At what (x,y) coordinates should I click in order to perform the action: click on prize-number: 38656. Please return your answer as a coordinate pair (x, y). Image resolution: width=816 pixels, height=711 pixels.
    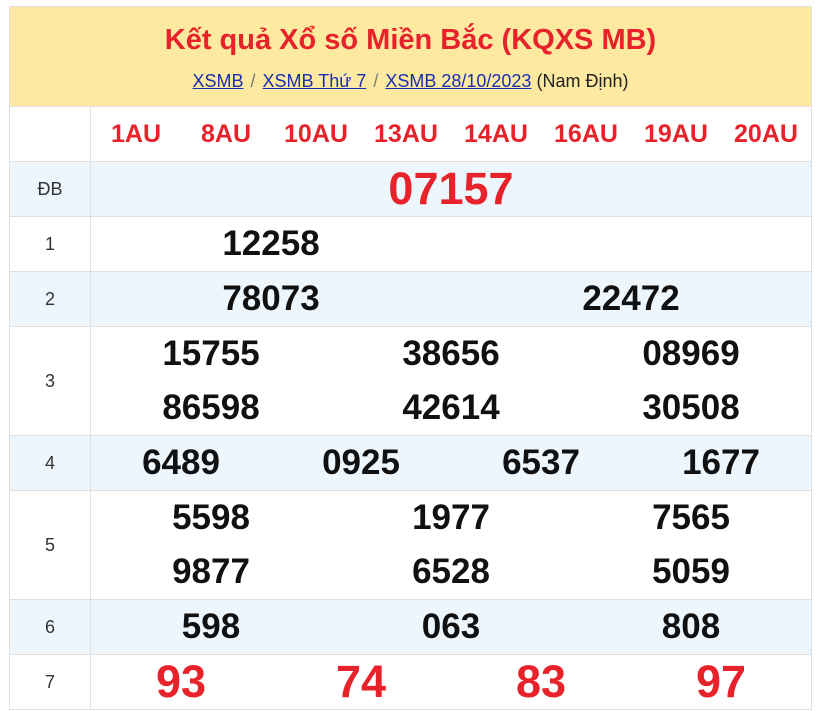
    Looking at the image, I should click on (451, 353).